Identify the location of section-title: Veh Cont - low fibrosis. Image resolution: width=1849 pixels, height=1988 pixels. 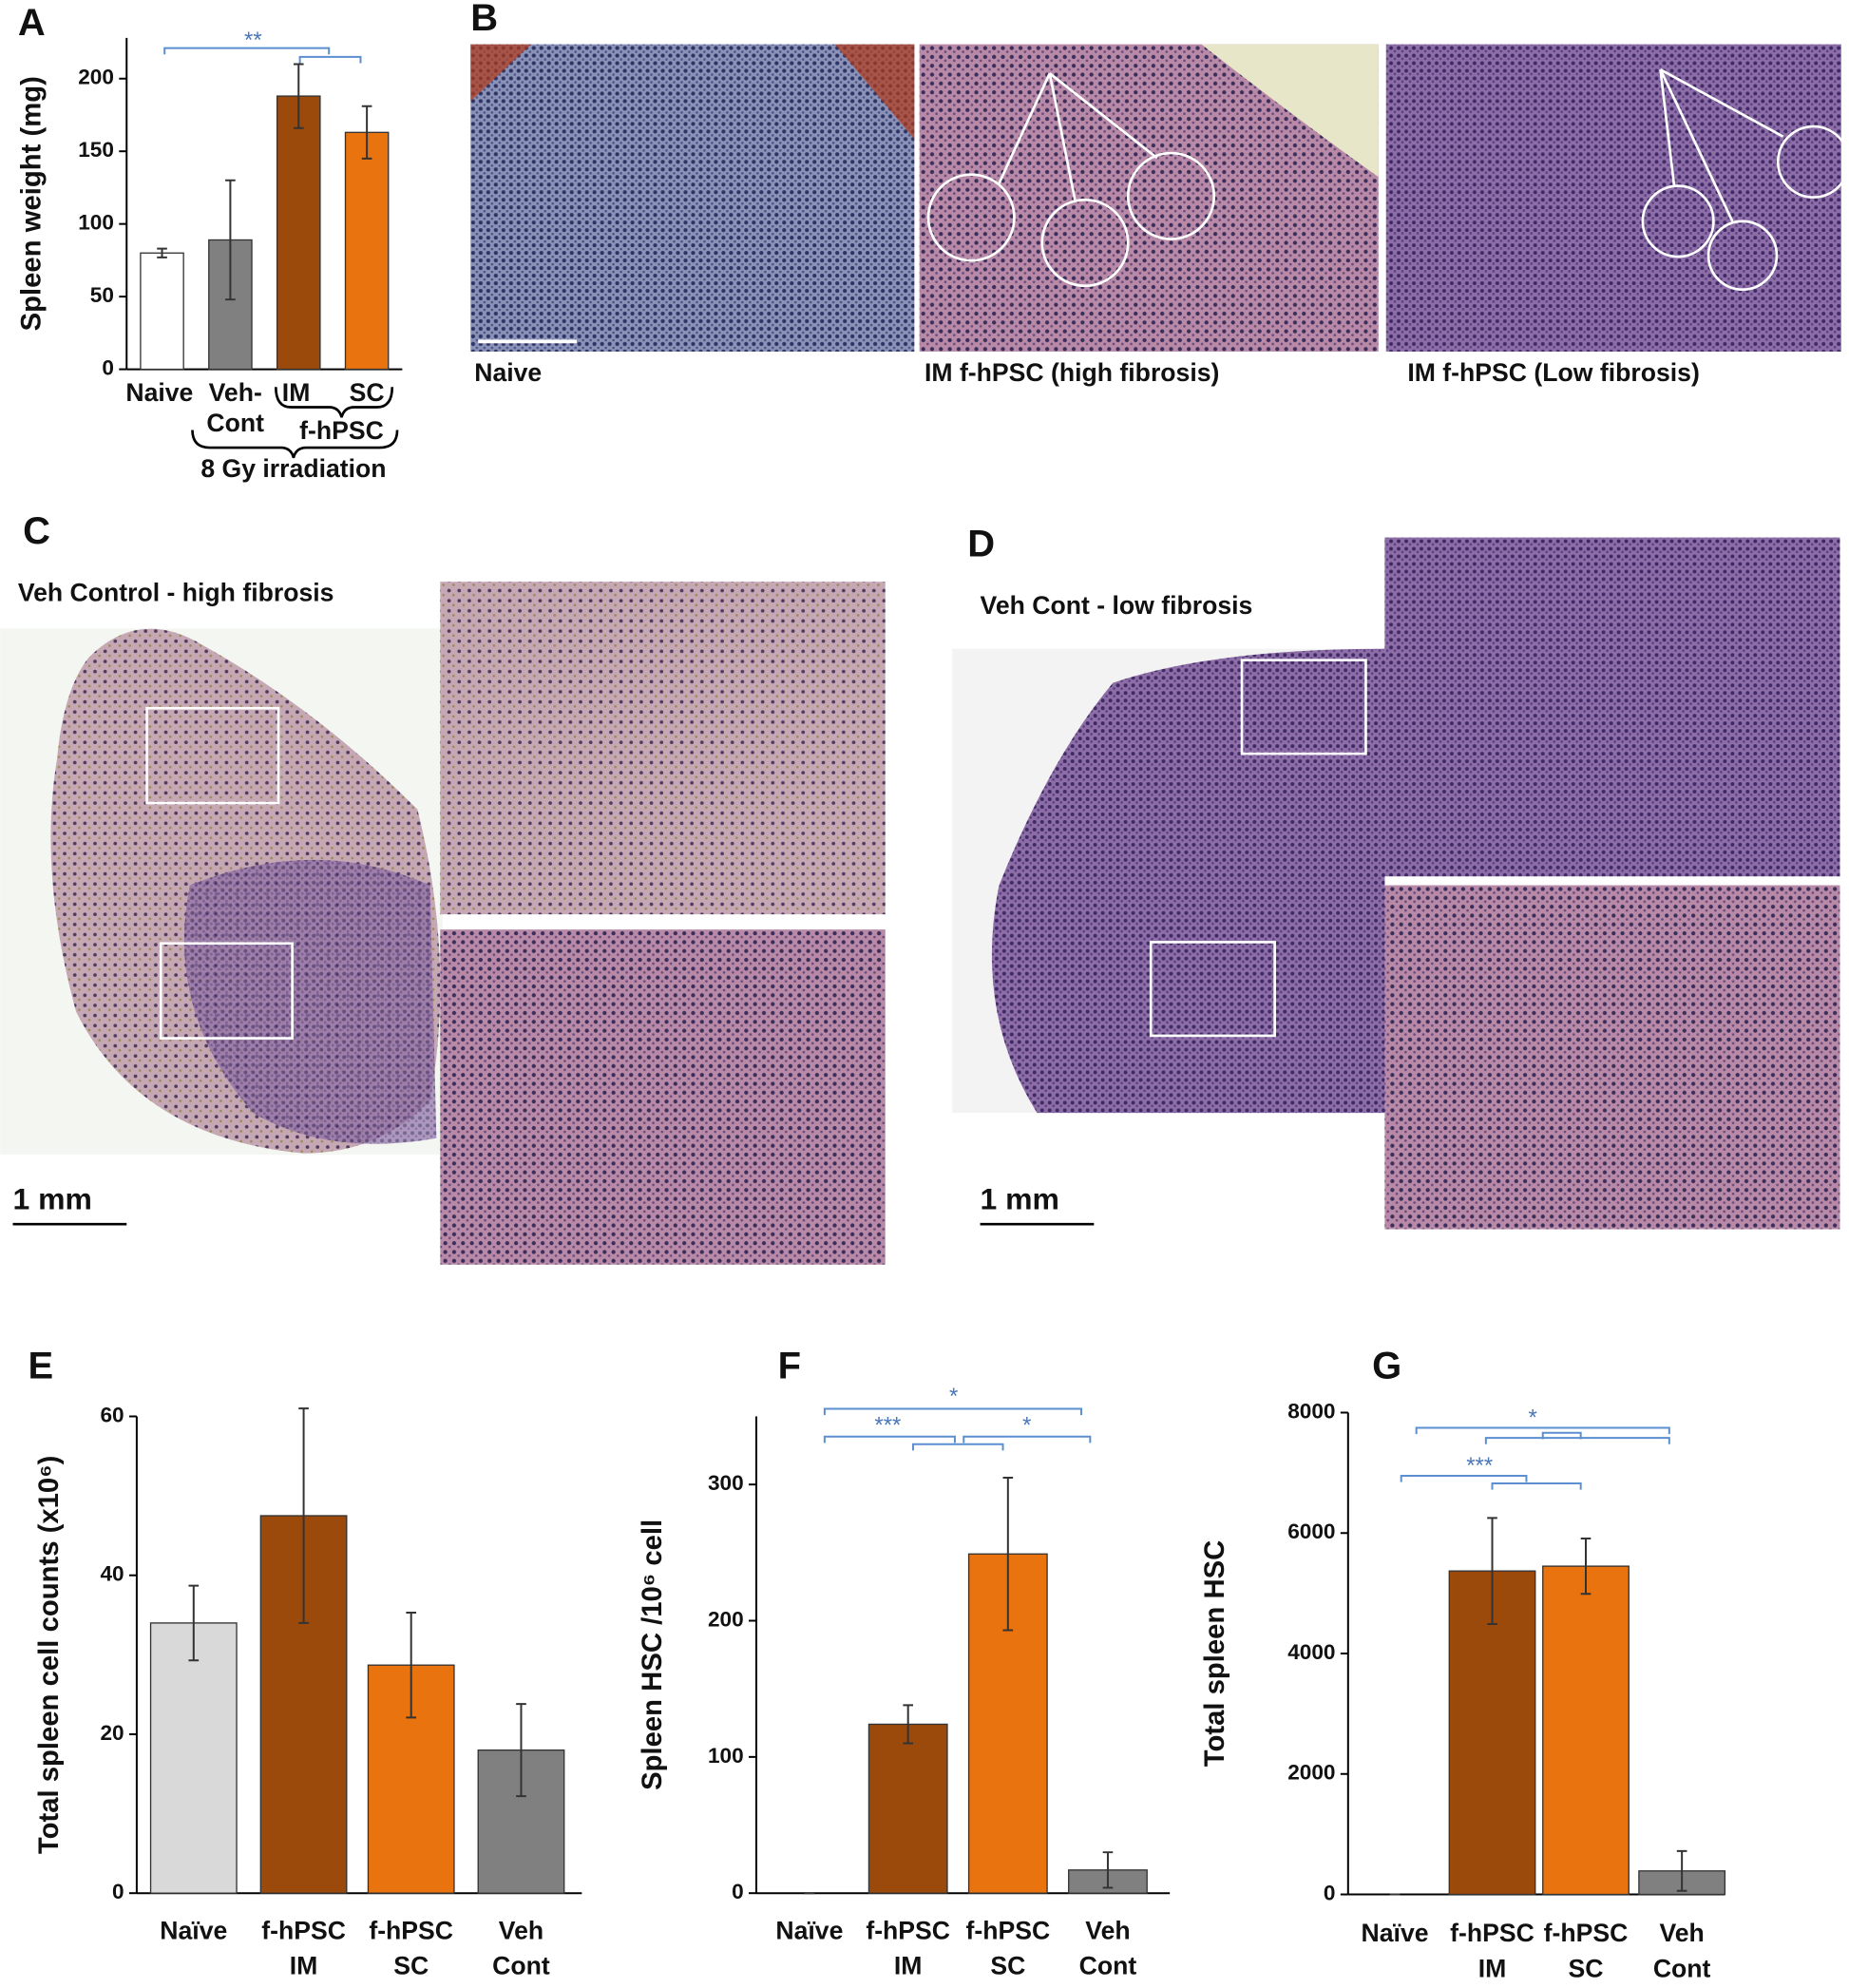
(1117, 605).